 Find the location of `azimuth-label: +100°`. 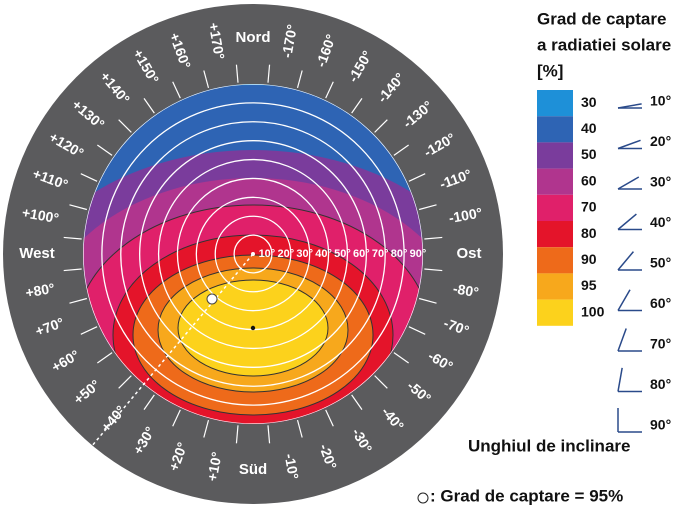

azimuth-label: +100° is located at coordinates (40, 215).